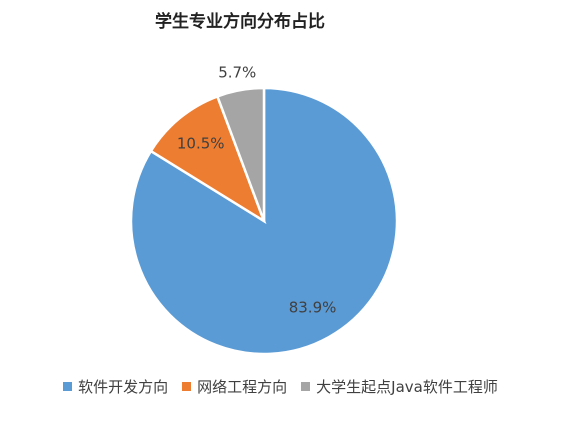 The image size is (561, 431). I want to click on legend: 软件开发方向 网络工程方向 大学生起点Java软件工程师, so click(280, 386).